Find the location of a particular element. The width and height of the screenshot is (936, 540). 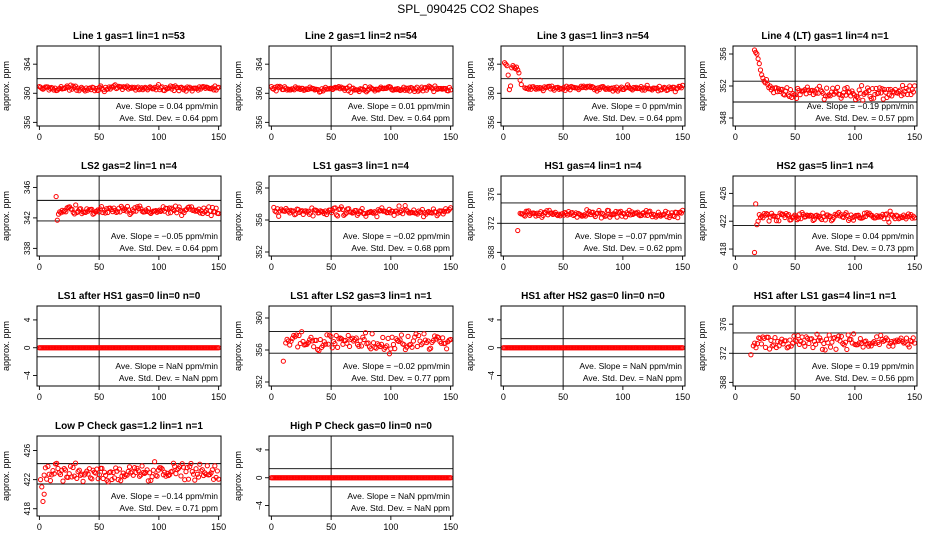

figure-title: SPL_090425 CO2 Shapes is located at coordinates (467, 9).